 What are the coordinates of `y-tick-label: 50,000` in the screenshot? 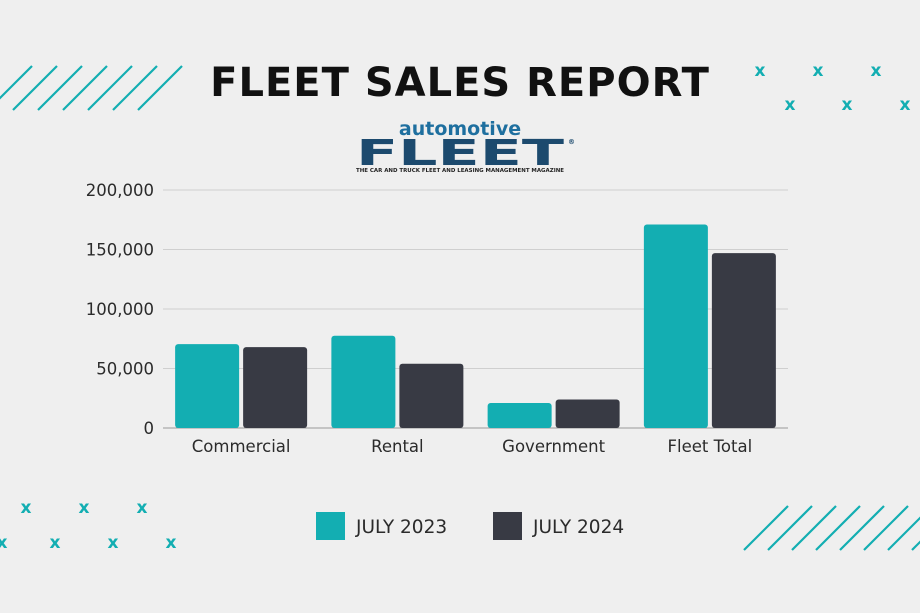 It's located at (125, 369).